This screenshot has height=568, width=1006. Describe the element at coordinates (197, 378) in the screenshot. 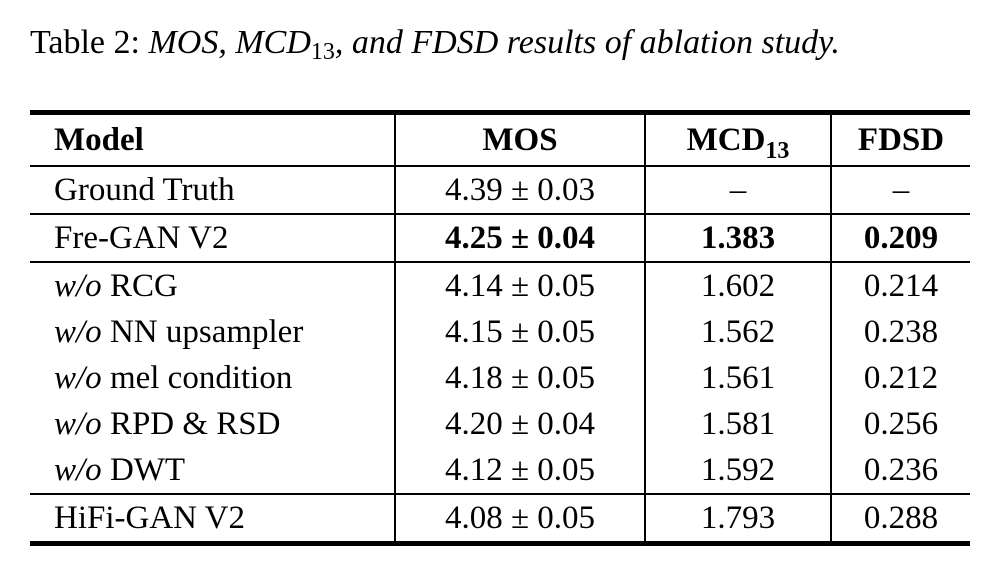

I see `cell-model-name: mel condition` at that location.